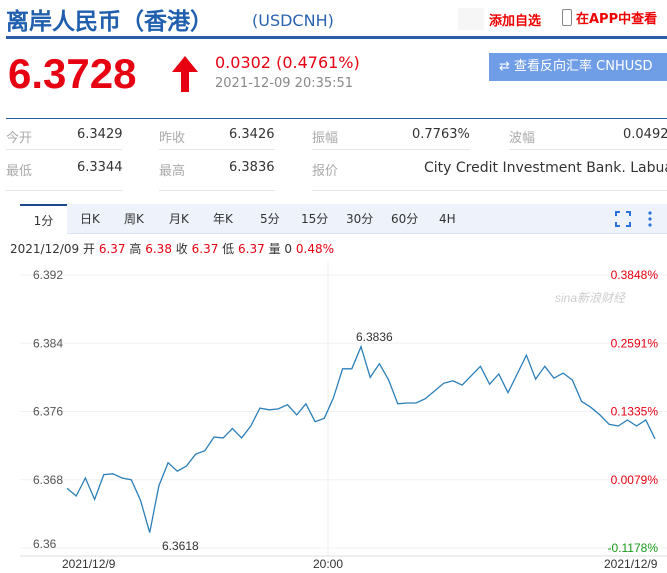  What do you see at coordinates (650, 221) in the screenshot?
I see `more-options-icon` at bounding box center [650, 221].